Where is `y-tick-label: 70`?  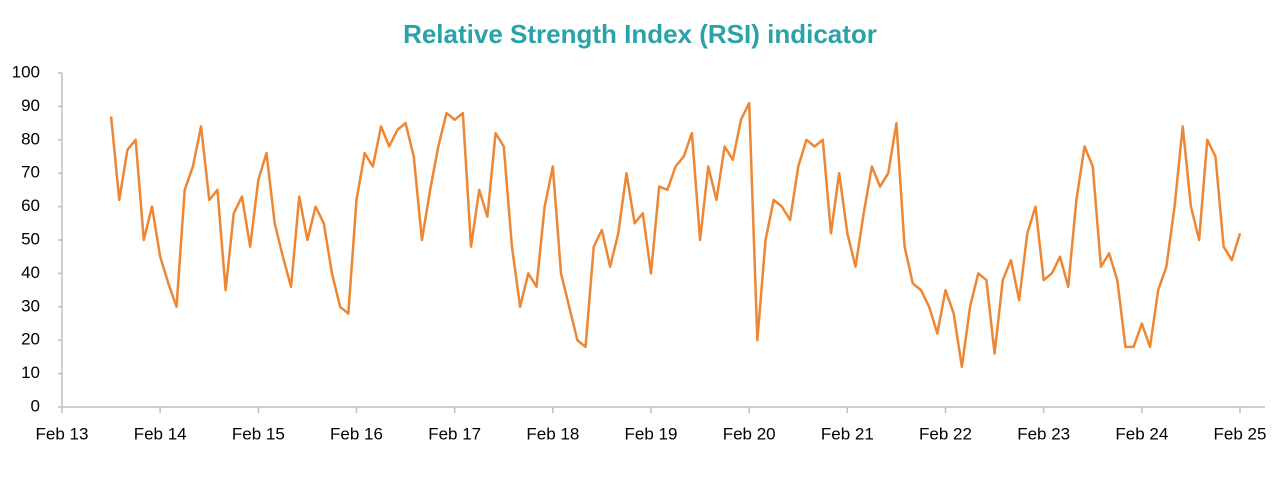 y-tick-label: 70 is located at coordinates (30, 172).